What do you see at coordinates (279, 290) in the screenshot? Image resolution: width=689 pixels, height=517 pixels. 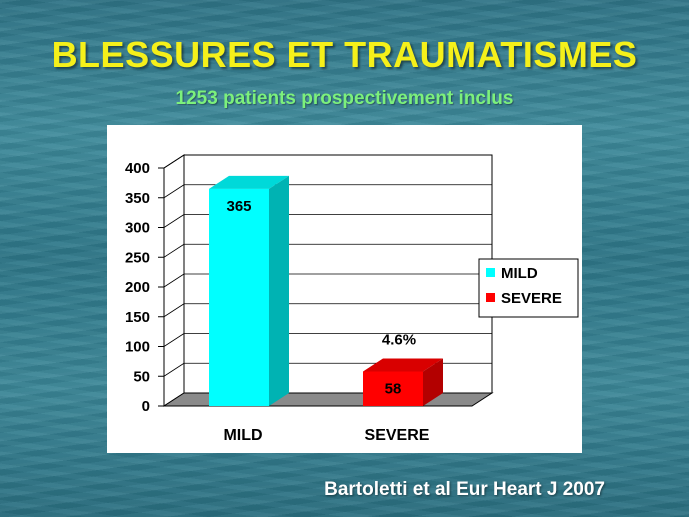 I see `bar-side-mild` at bounding box center [279, 290].